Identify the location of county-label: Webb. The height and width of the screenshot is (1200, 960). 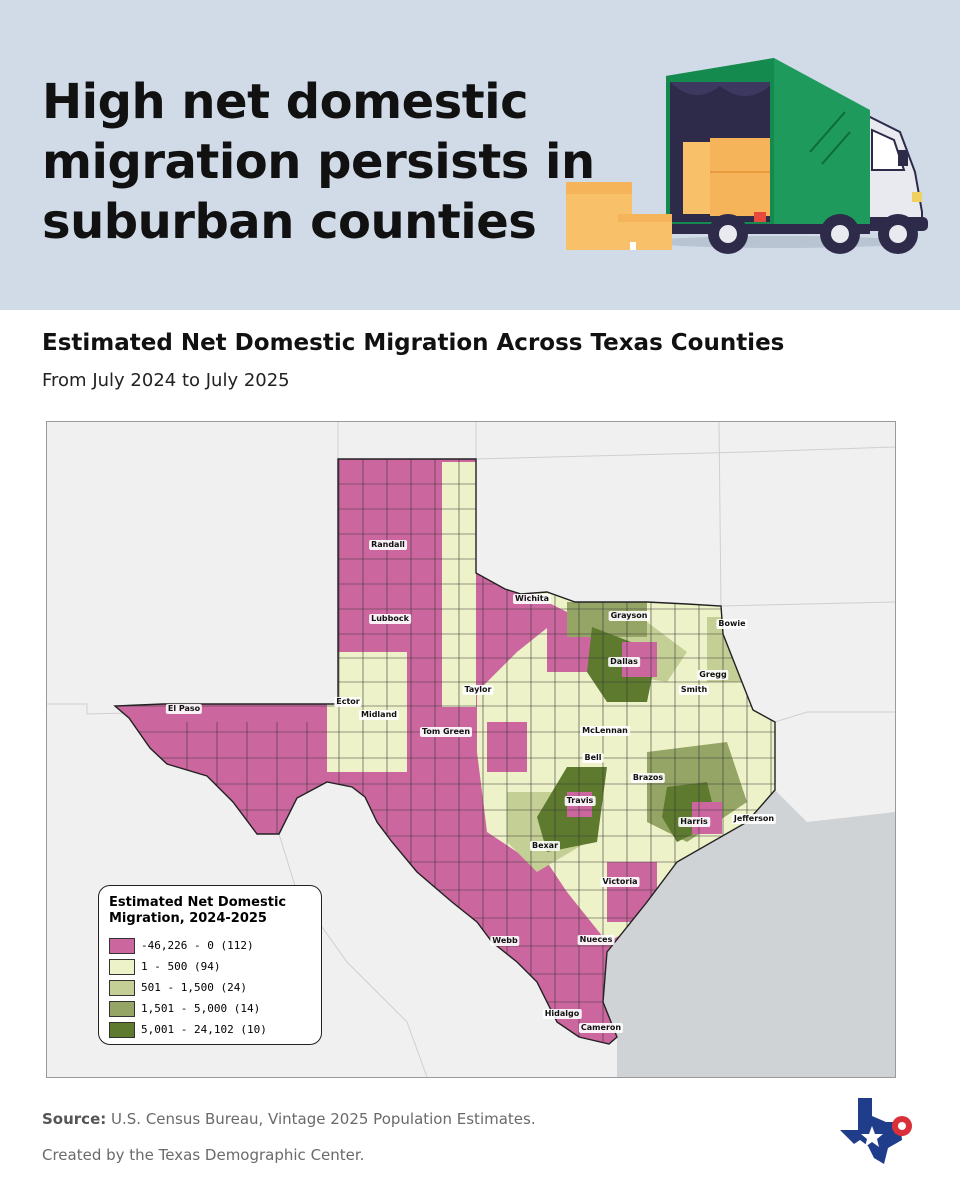
(505, 941).